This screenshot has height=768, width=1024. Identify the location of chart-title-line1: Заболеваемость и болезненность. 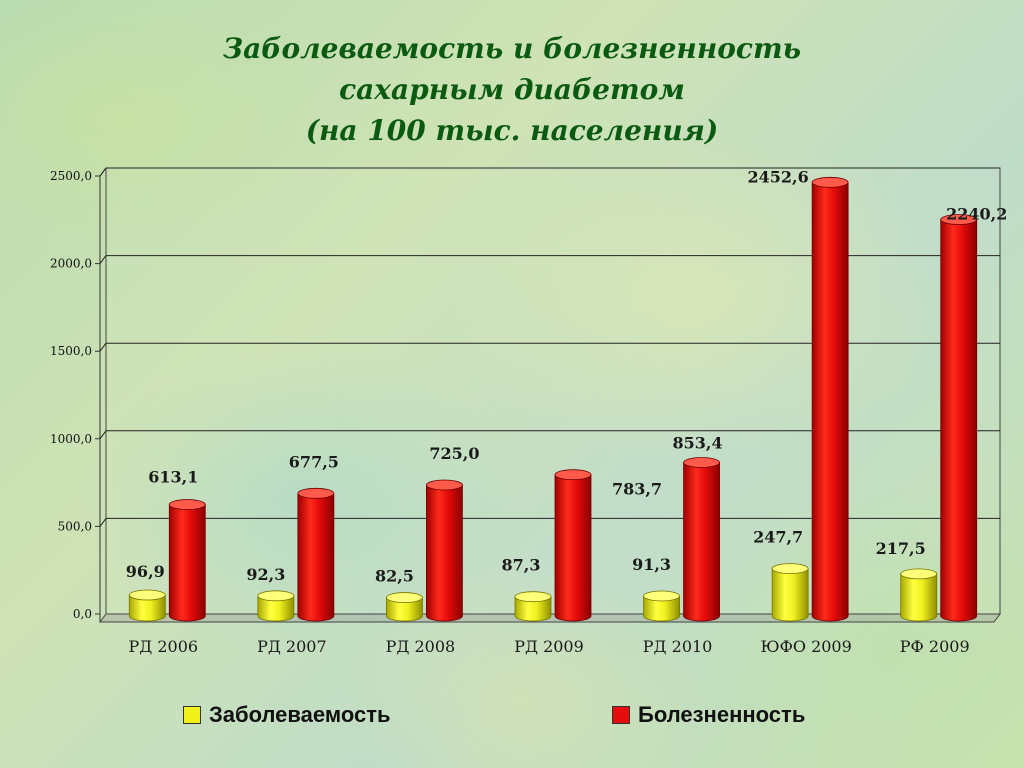
(512, 48).